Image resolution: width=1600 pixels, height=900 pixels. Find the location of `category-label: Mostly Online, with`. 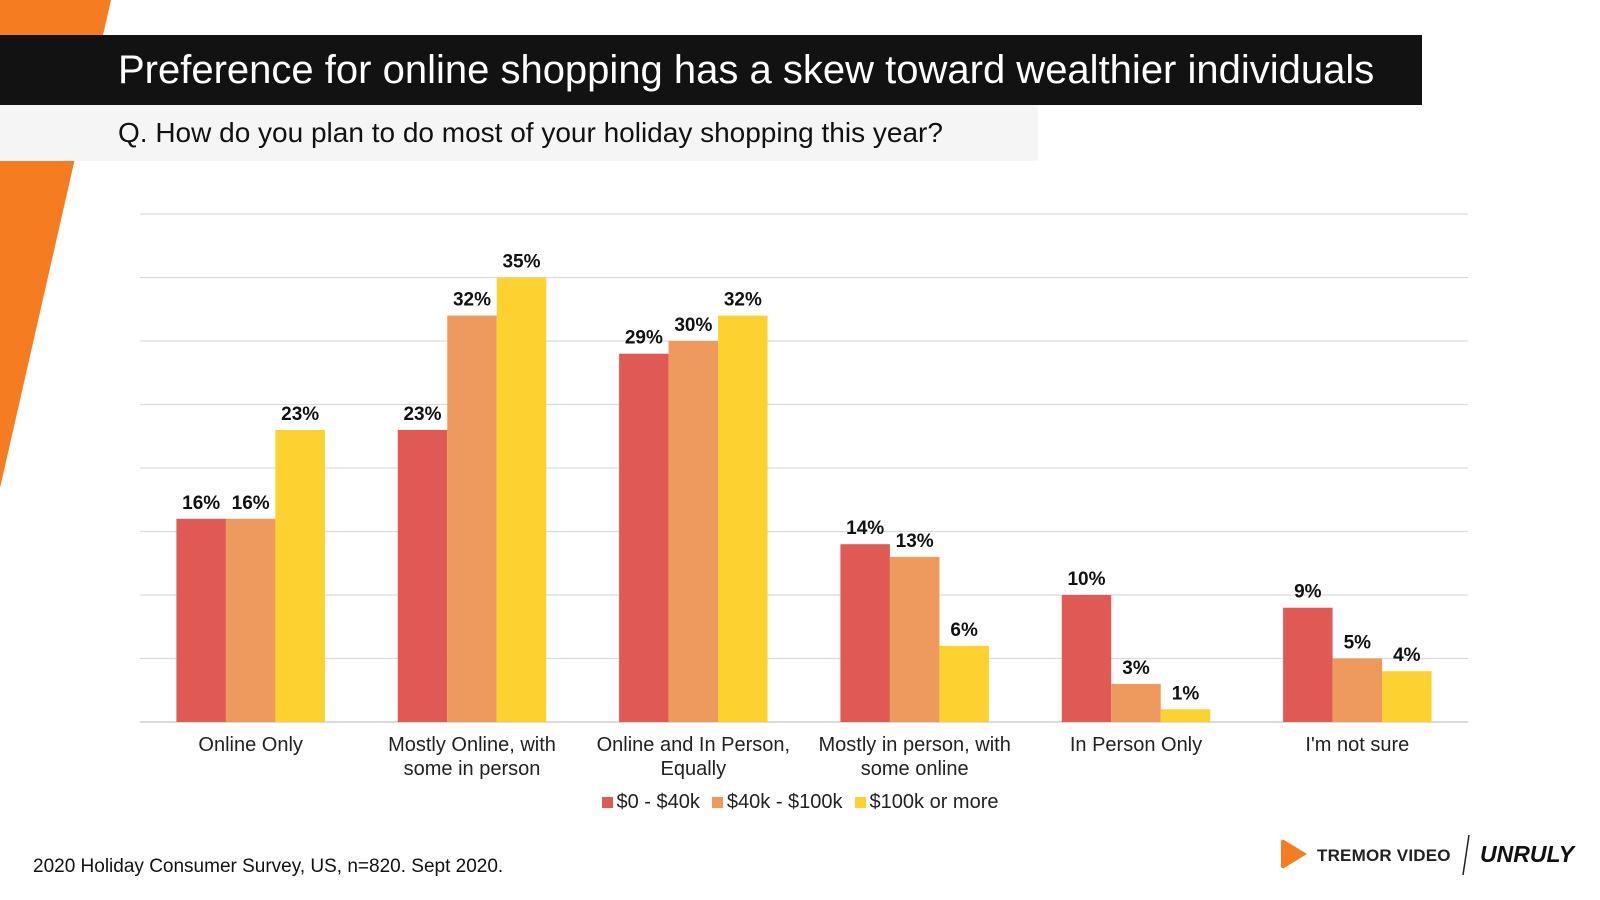

category-label: Mostly Online, with is located at coordinates (472, 745).